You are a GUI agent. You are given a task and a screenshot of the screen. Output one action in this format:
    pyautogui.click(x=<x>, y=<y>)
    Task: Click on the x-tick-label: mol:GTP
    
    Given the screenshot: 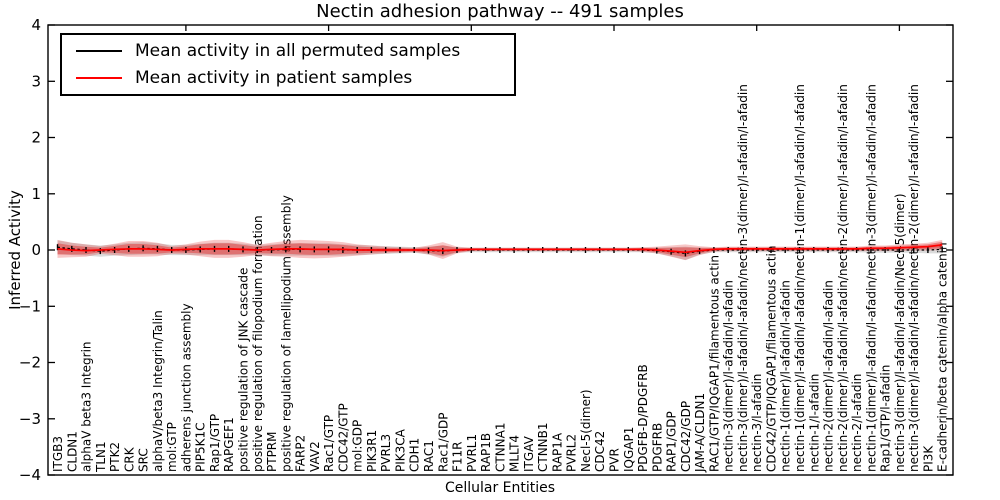 What is the action you would take?
    pyautogui.click(x=172, y=447)
    